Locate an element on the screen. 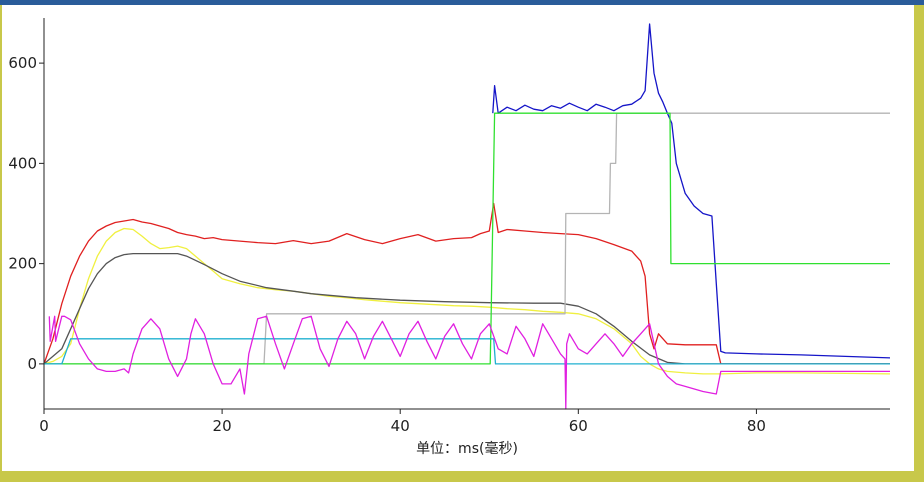 The width and height of the screenshot is (924, 482). y-tick-label: 200 is located at coordinates (22, 264).